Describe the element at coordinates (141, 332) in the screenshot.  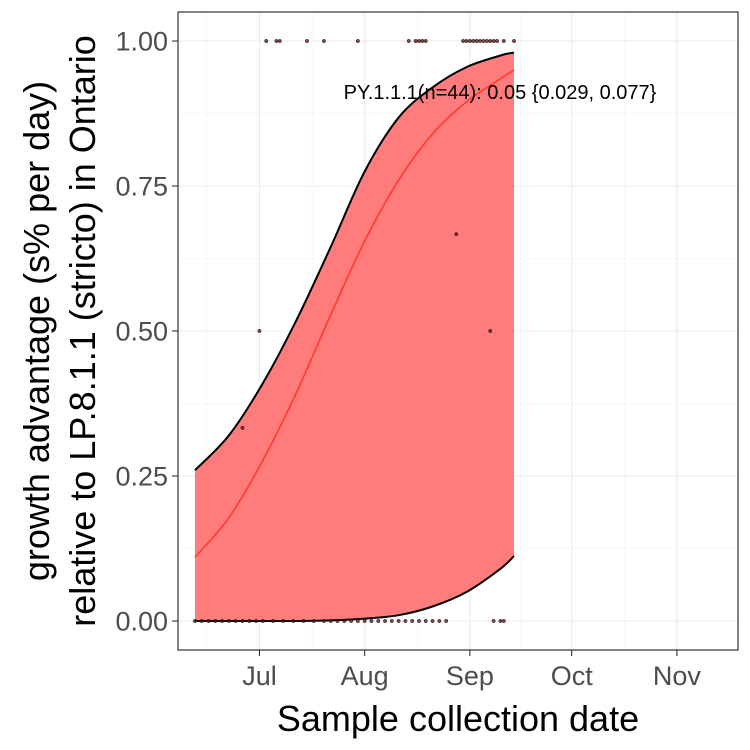
I see `y-tick-label: 0.50` at that location.